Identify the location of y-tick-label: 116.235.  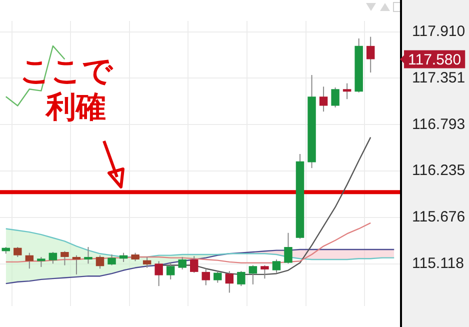
(439, 171).